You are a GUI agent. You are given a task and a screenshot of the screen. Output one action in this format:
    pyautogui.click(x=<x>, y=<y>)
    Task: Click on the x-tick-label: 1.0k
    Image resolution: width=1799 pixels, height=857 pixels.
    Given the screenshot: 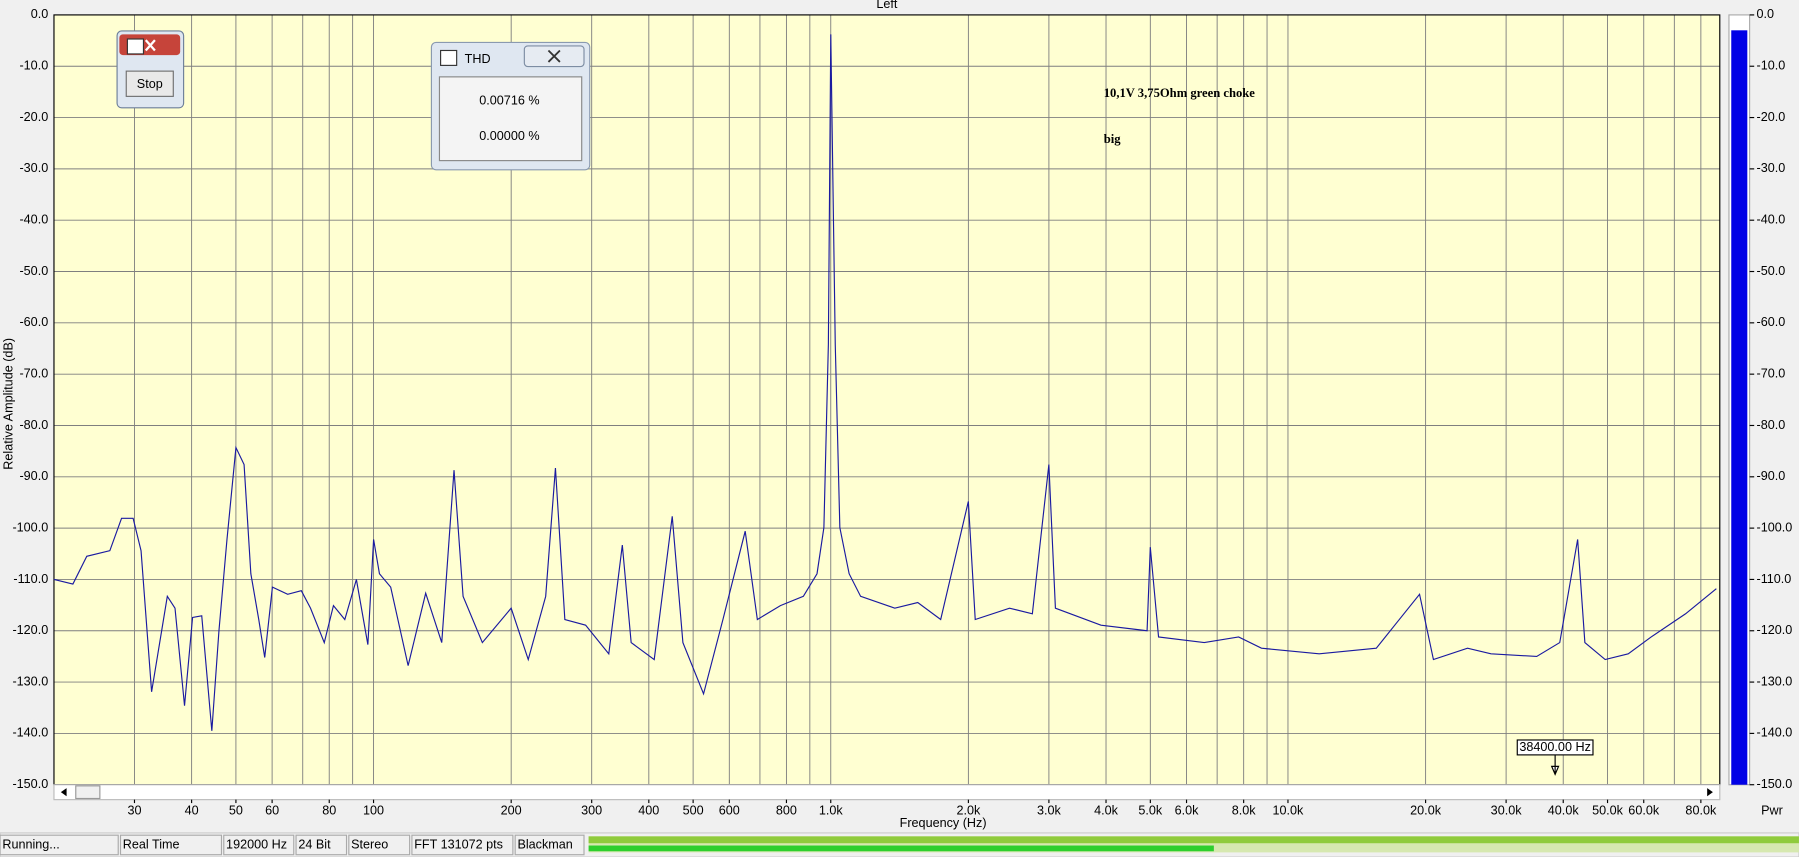 What is the action you would take?
    pyautogui.click(x=831, y=810)
    